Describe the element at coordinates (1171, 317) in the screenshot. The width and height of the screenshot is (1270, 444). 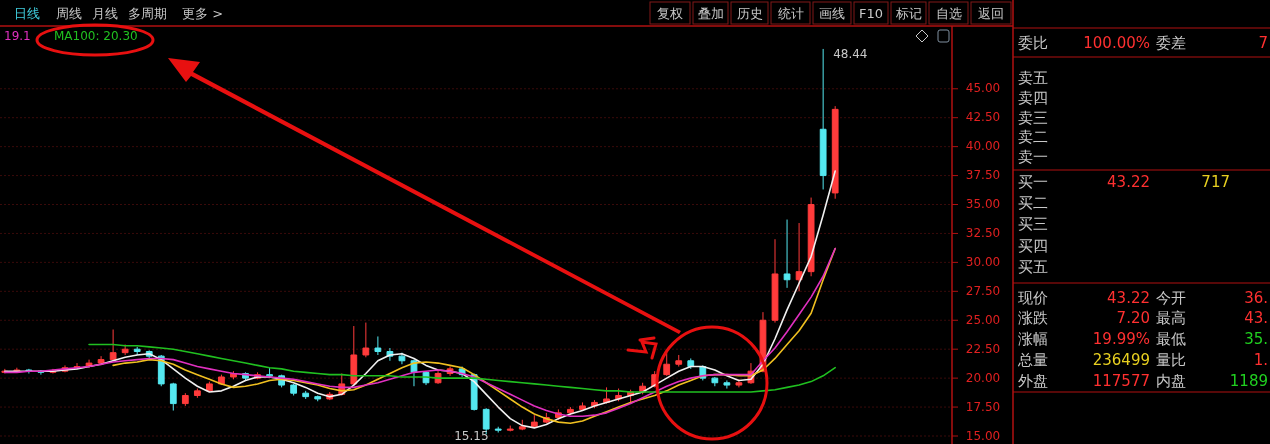
I see `text: 最高` at that location.